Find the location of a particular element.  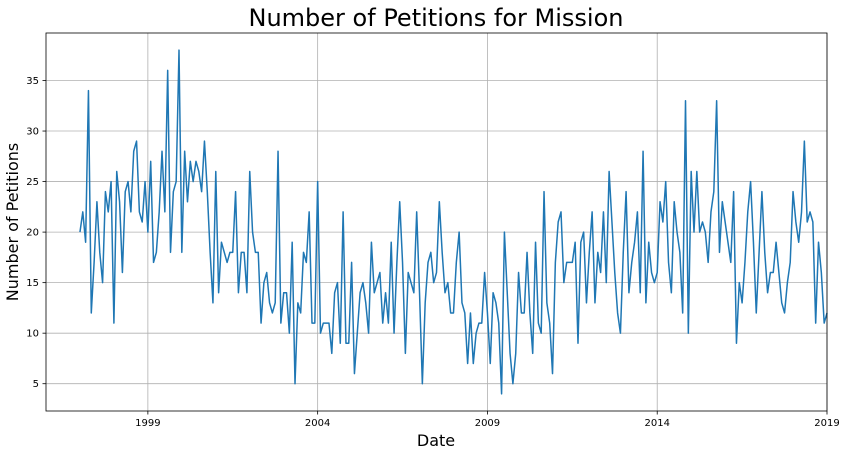

x-tick-label: 2014 is located at coordinates (656, 423).